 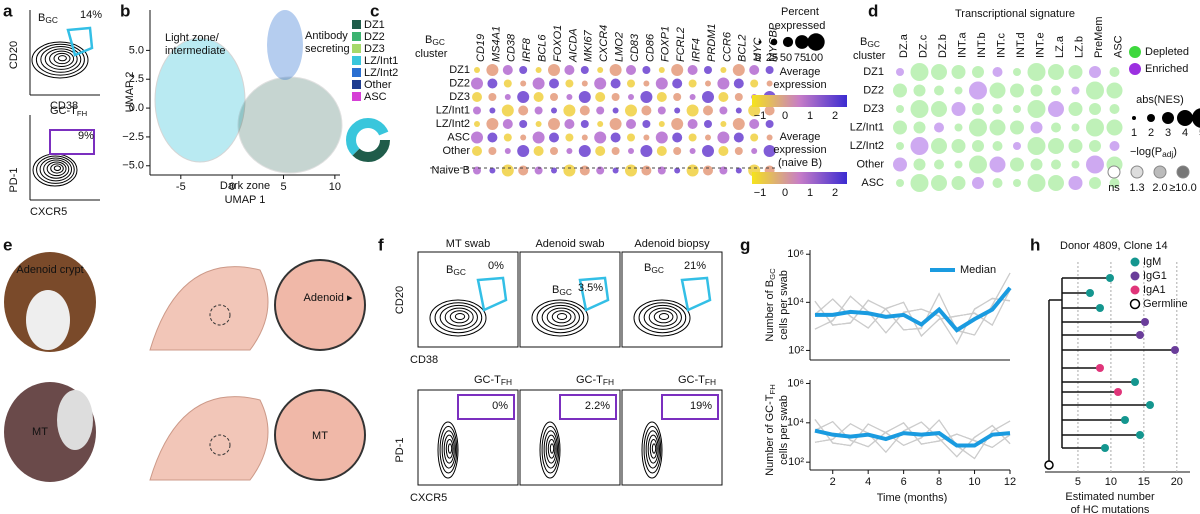 I want to click on legend-entry: Median, so click(x=978, y=270).